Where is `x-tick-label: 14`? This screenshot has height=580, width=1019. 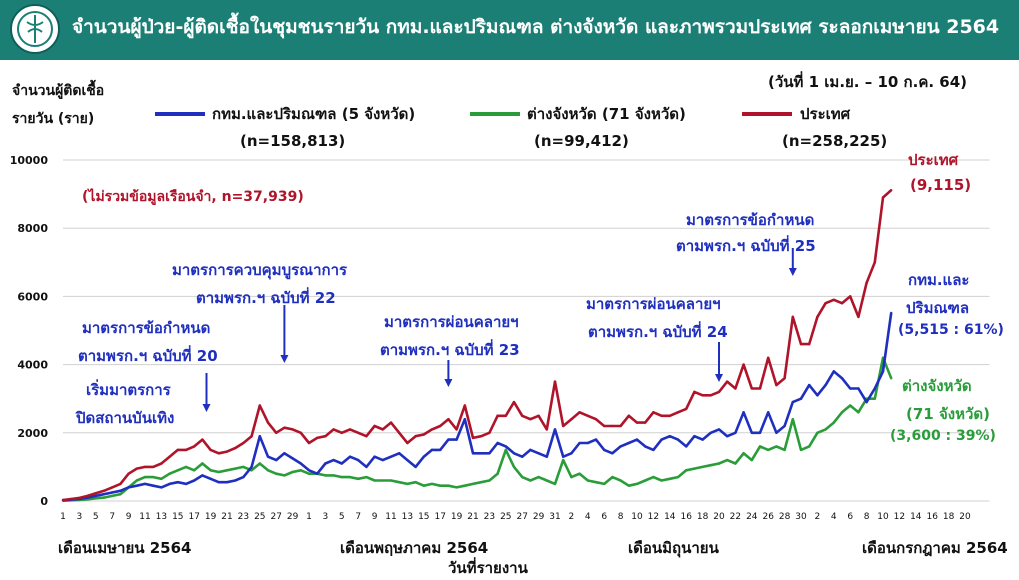 x-tick-label: 14 is located at coordinates (670, 517).